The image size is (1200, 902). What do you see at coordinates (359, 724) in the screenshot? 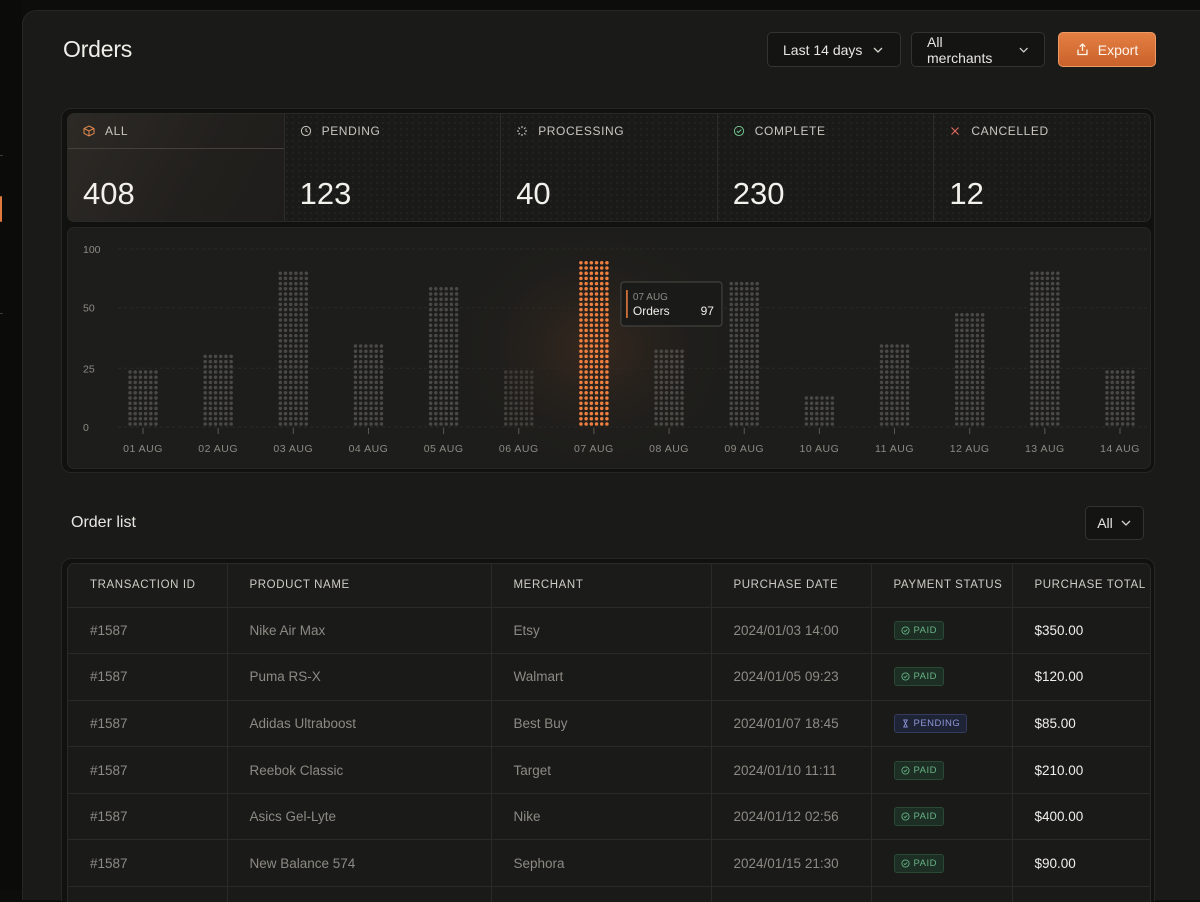
I see `cell-product-name: Adidas Ultraboost` at bounding box center [359, 724].